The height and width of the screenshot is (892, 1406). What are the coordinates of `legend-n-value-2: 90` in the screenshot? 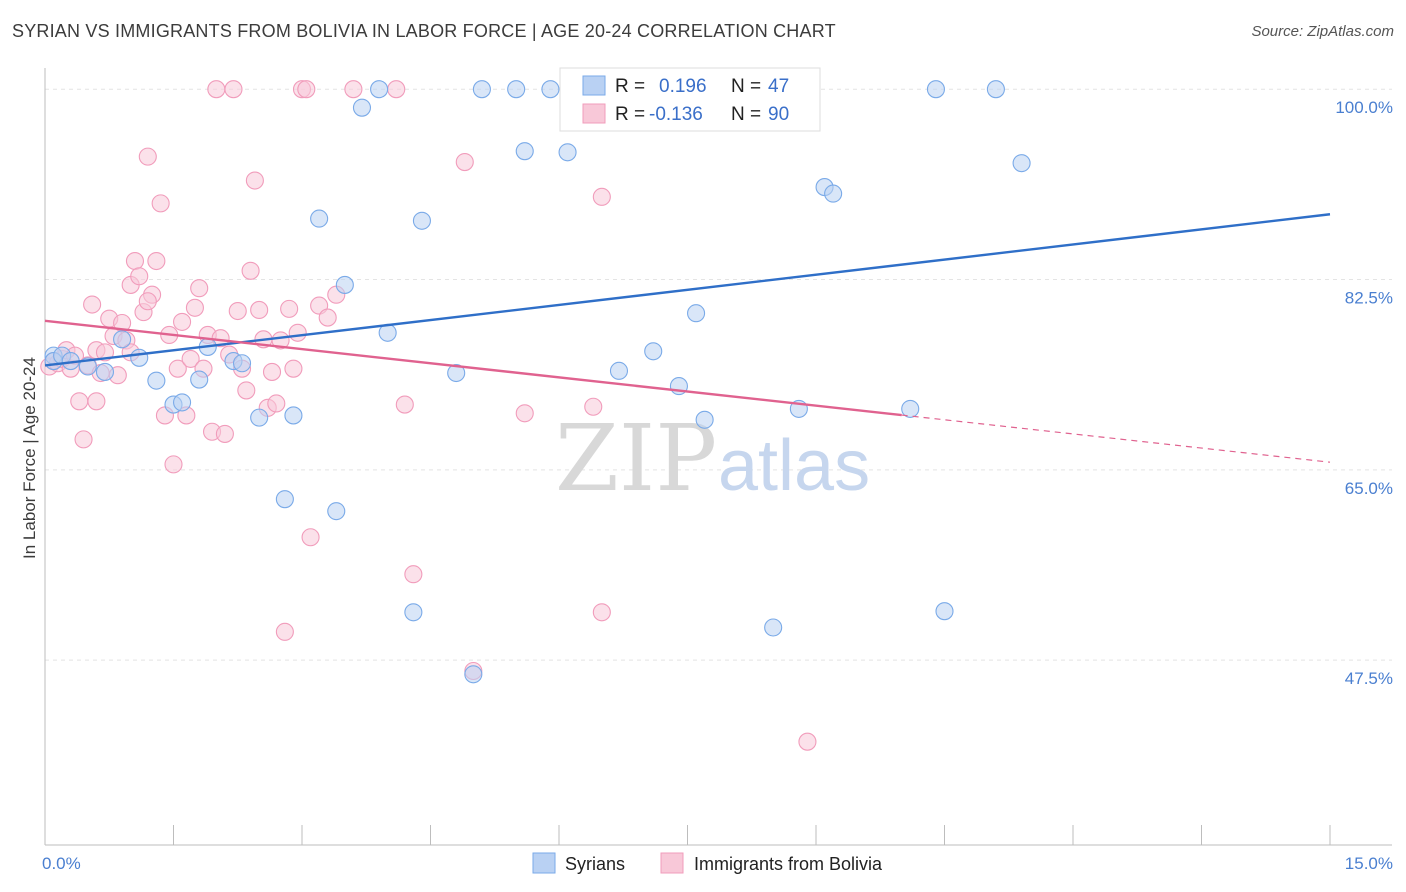 It's located at (778, 114).